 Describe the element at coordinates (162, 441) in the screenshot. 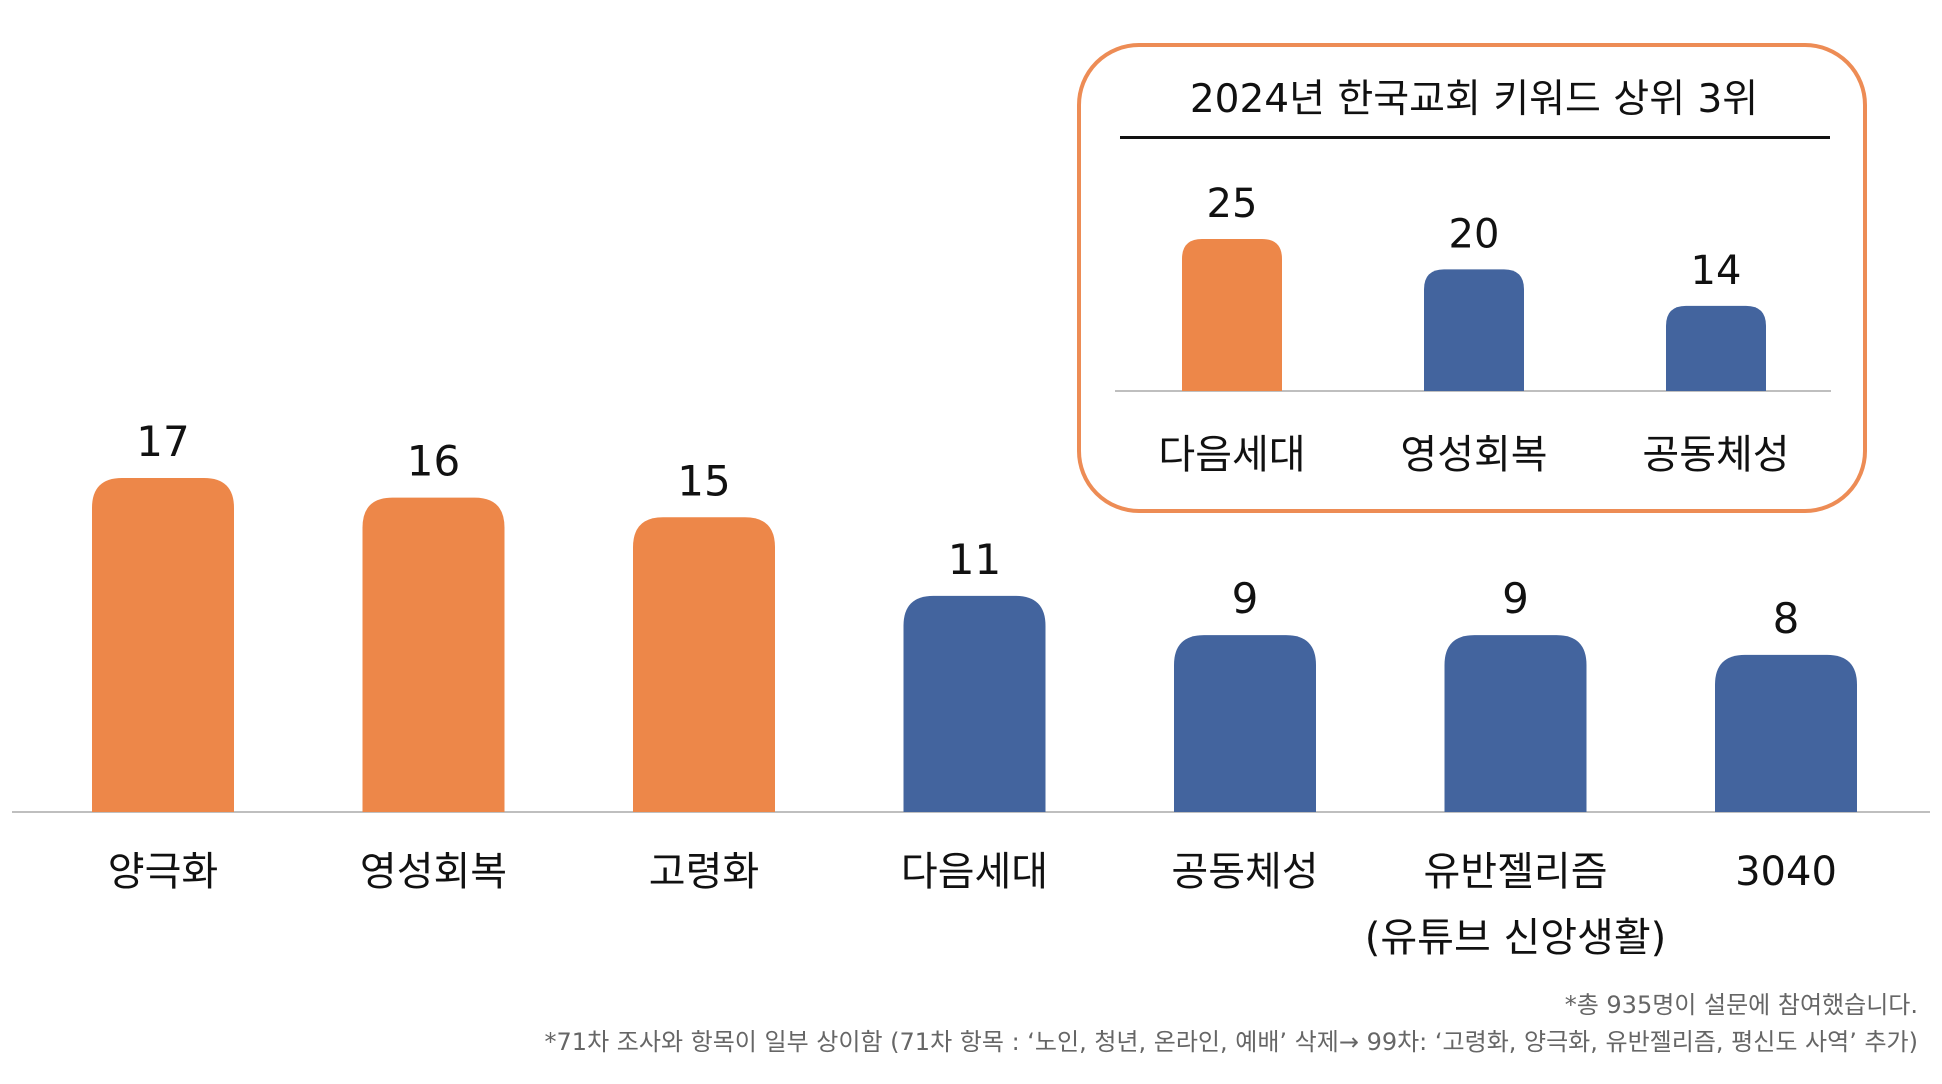

I see `value-label-1: 17` at that location.